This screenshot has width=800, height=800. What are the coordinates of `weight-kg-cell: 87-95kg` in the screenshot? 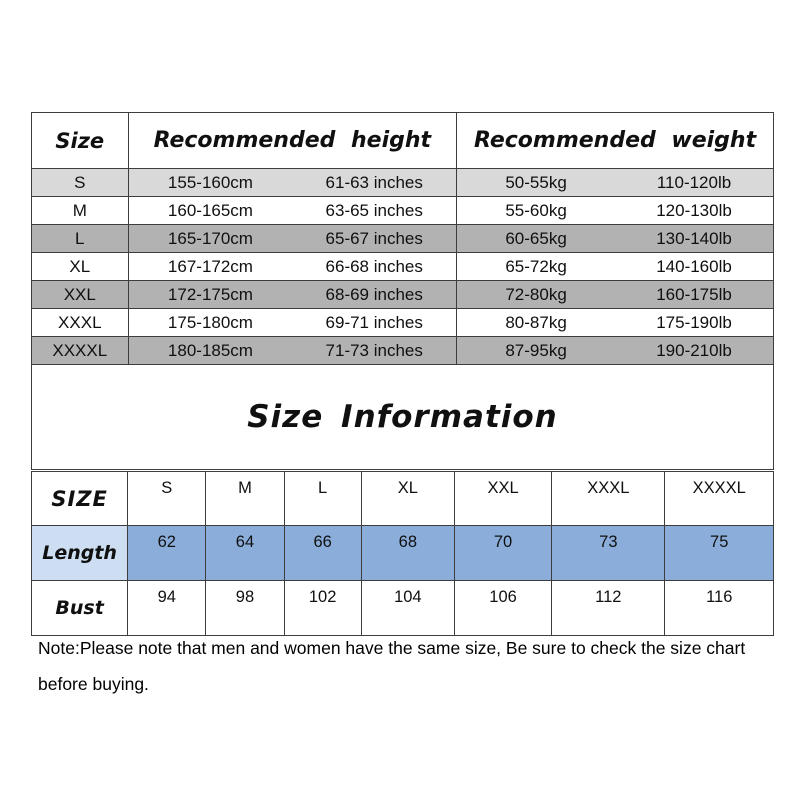 It's located at (536, 350).